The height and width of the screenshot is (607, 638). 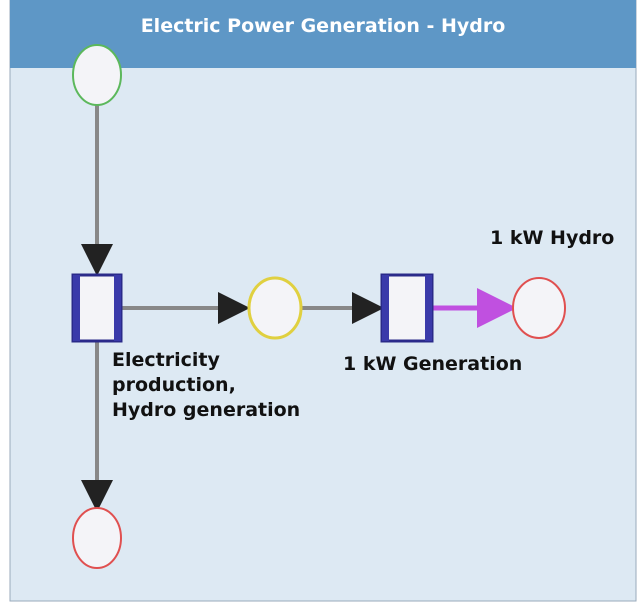 I want to click on source-node, so click(x=97, y=75).